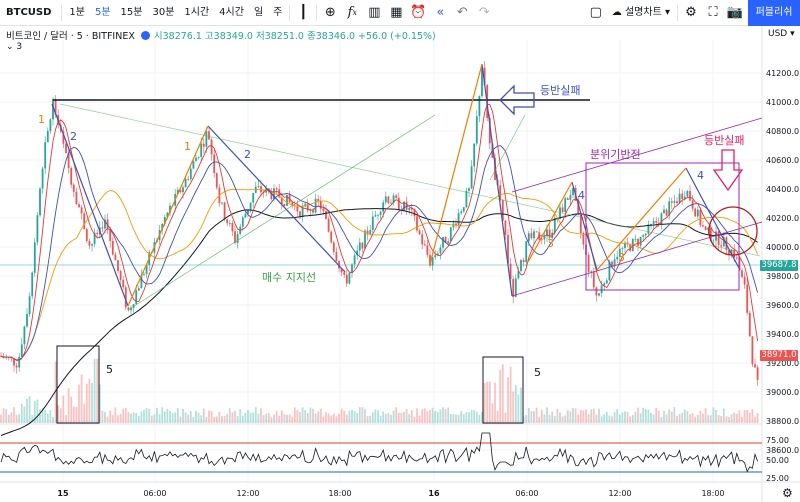  I want to click on undo-icon: ↶, so click(462, 12).